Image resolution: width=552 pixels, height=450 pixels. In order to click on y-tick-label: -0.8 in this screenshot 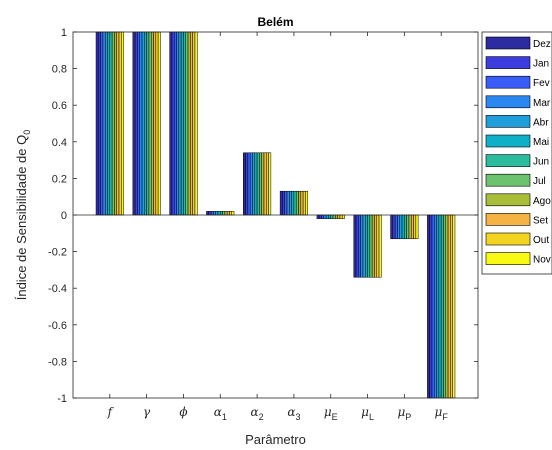, I will do `click(57, 362)`.